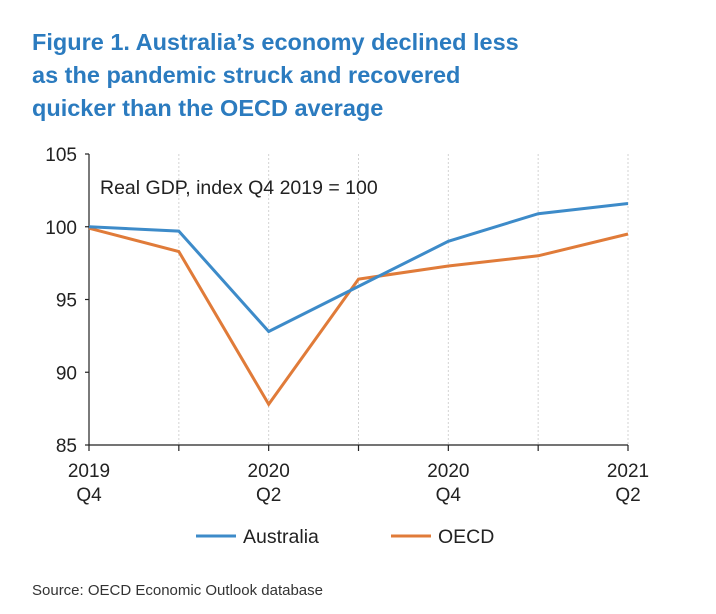  Describe the element at coordinates (628, 471) in the screenshot. I see `x-tick-label: 2021` at that location.